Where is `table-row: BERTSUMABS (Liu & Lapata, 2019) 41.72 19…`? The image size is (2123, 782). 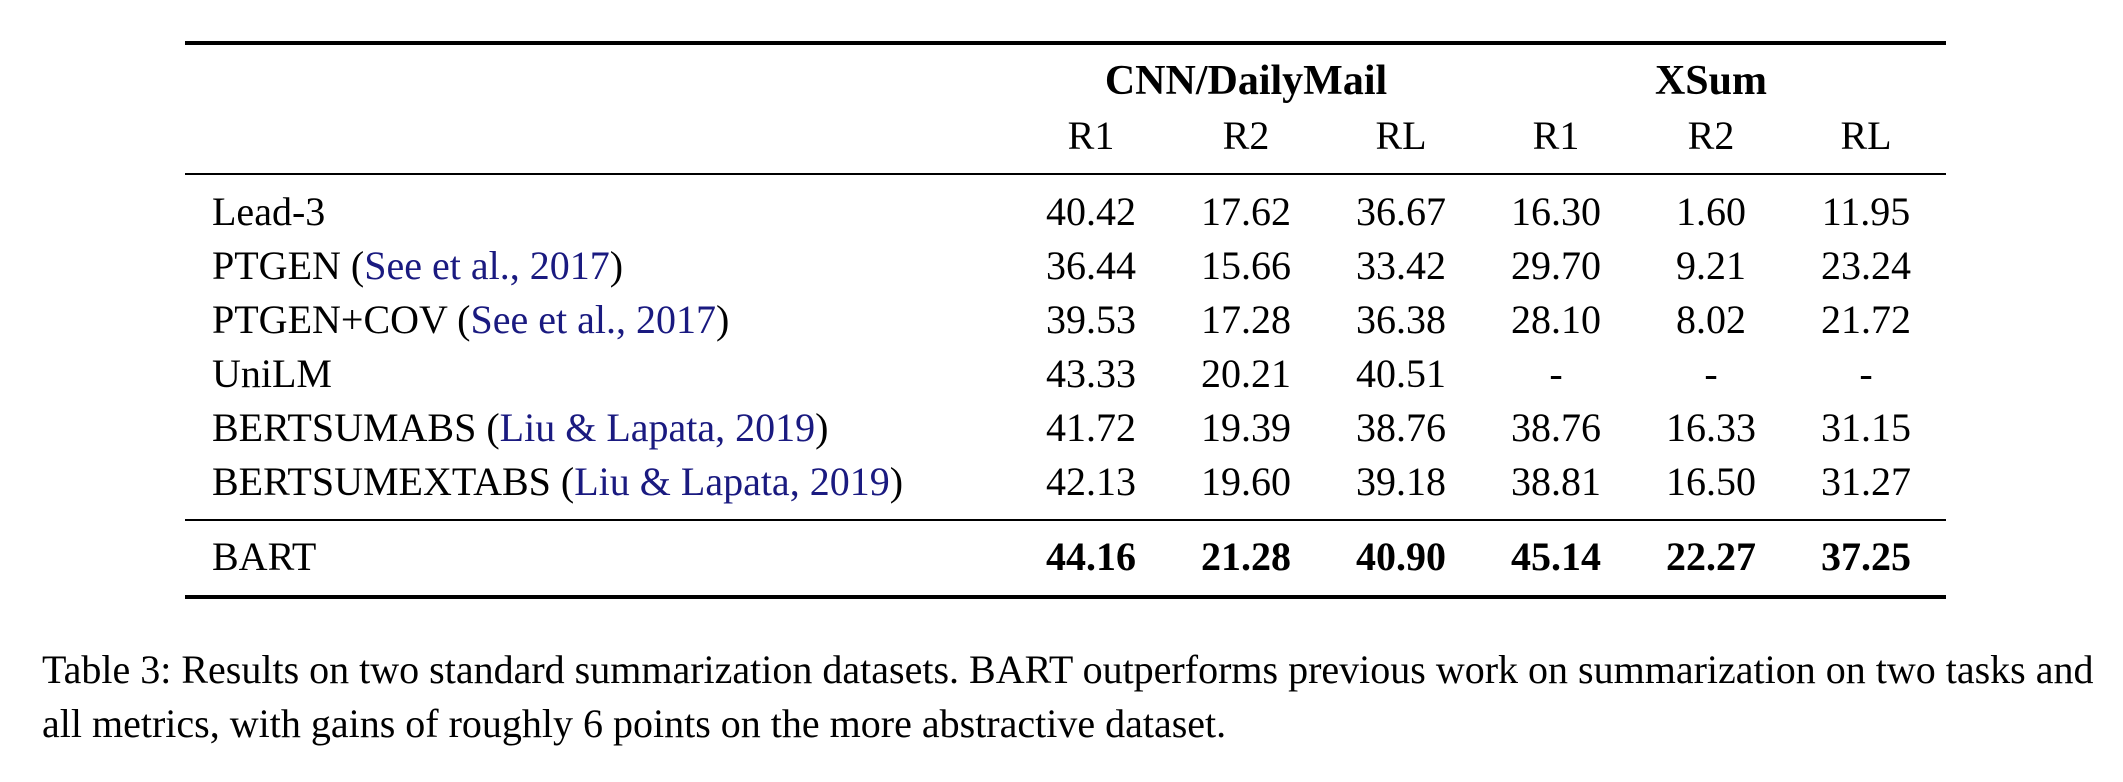
table-row: BERTSUMABS (Liu & Lapata, 2019) 41.72 19… is located at coordinates (1061, 428).